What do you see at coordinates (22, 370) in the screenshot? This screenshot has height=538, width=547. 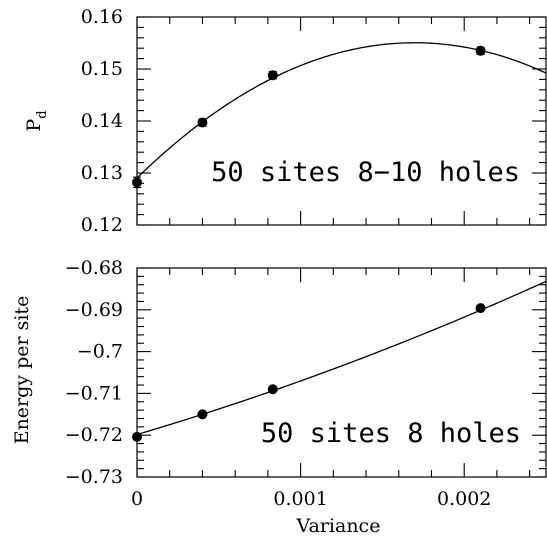 I see `y-axis-label: Energy per site` at bounding box center [22, 370].